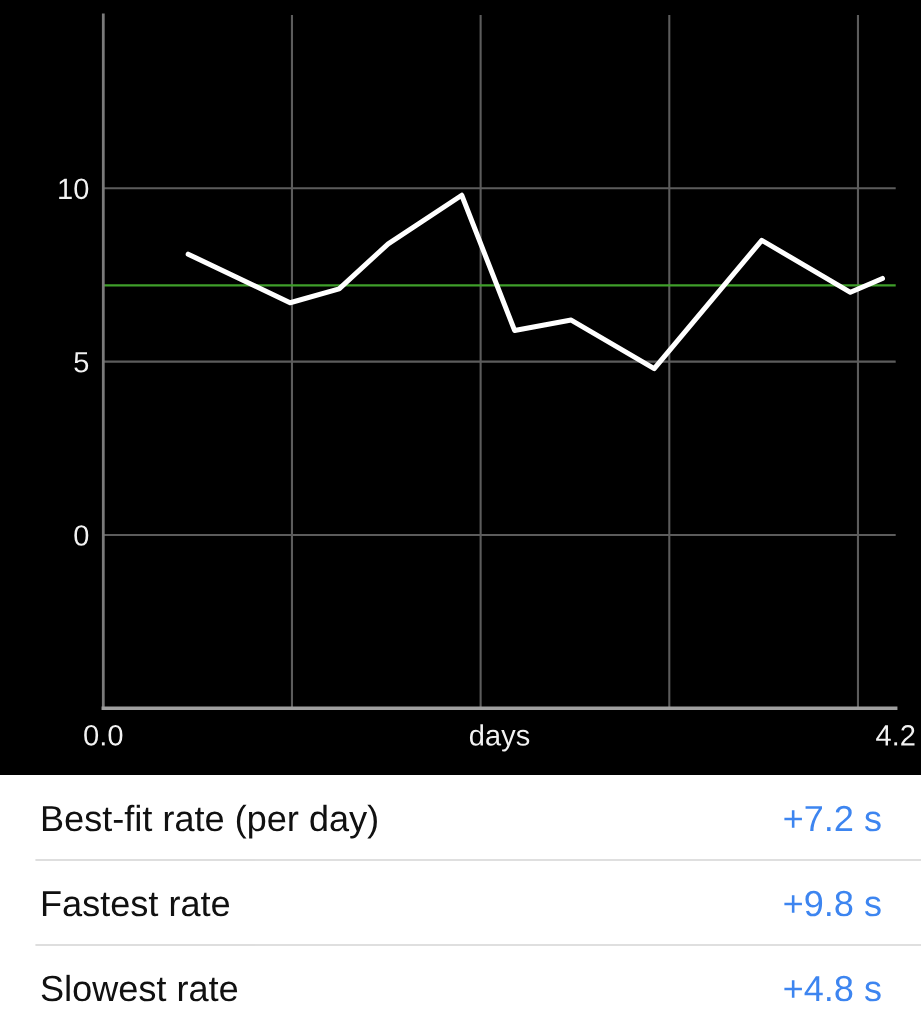 This screenshot has width=921, height=1024. Describe the element at coordinates (832, 903) in the screenshot. I see `text: +9.8 s` at that location.